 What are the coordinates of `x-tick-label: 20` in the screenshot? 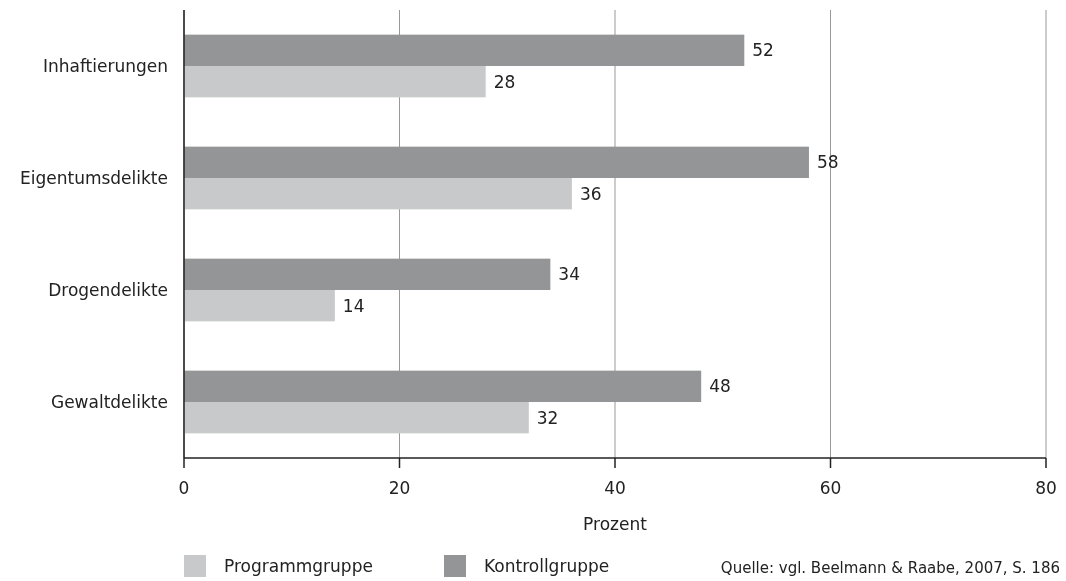 It's located at (399, 488).